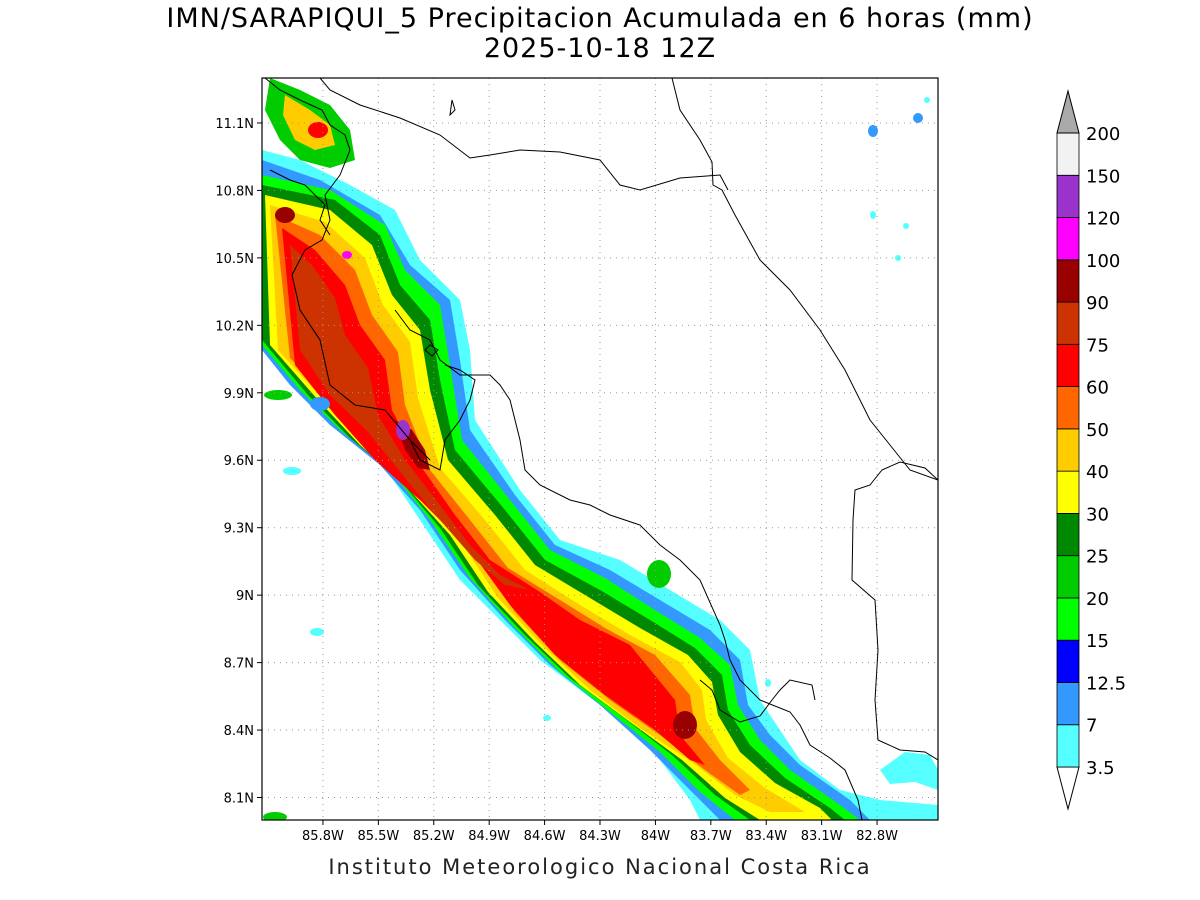  Describe the element at coordinates (323, 836) in the screenshot. I see `lon-tick-label: 85.8W` at that location.